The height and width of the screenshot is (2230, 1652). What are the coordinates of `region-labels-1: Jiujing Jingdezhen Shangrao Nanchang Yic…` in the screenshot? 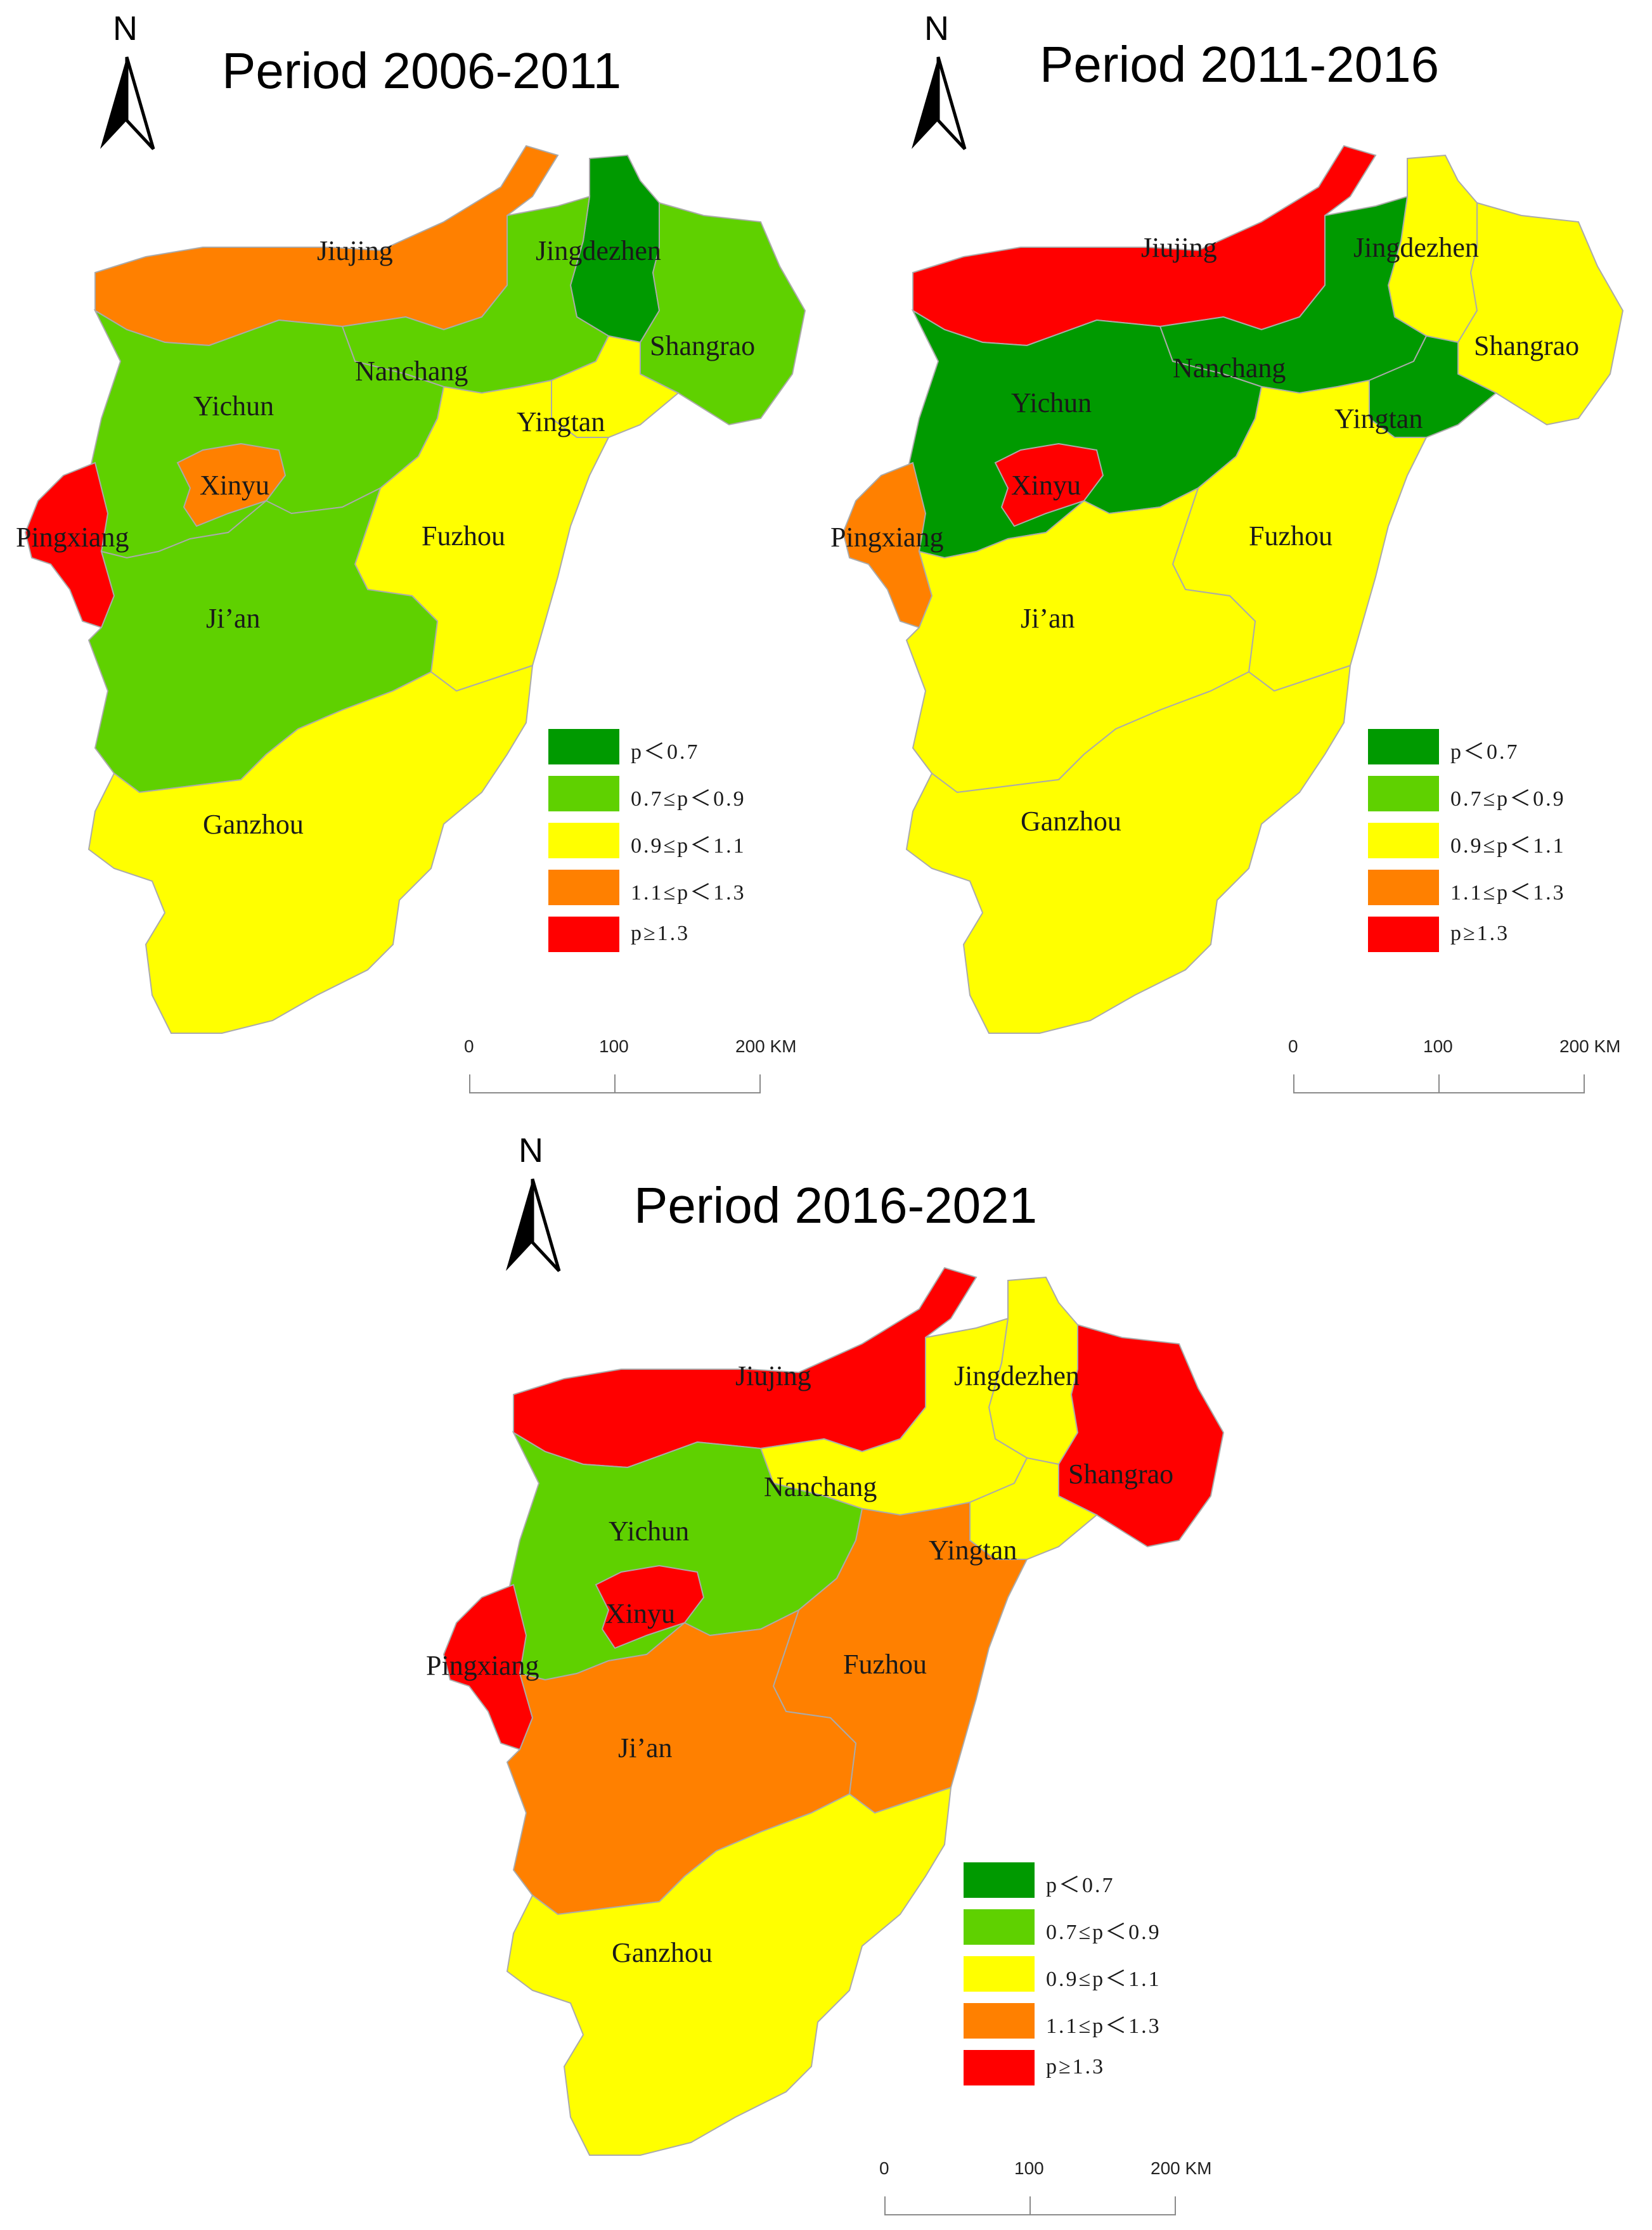 It's located at (385, 537).